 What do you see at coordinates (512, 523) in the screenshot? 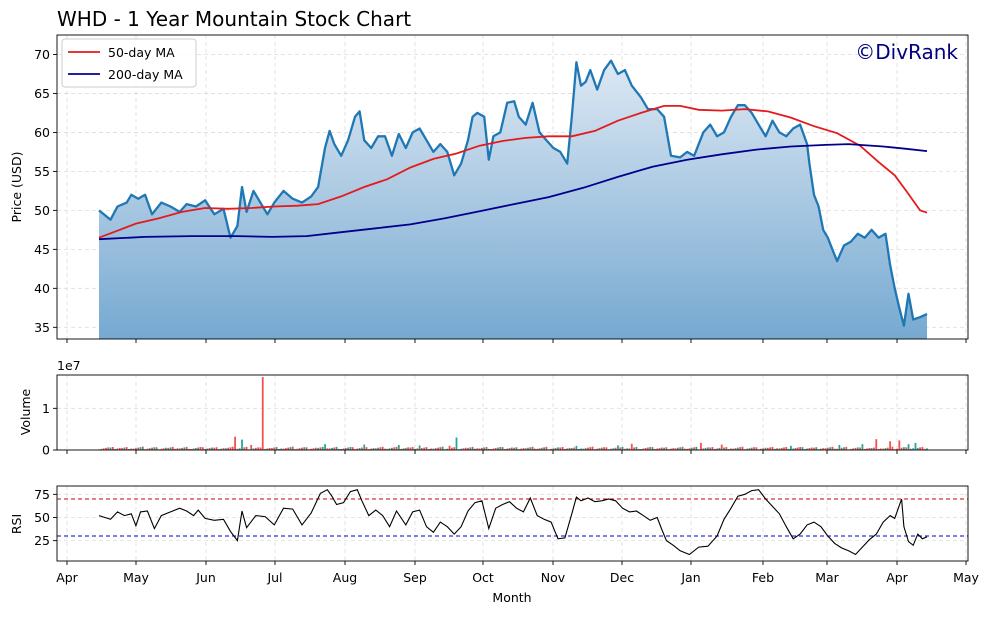
I see `rsi-plot-frame` at bounding box center [512, 523].